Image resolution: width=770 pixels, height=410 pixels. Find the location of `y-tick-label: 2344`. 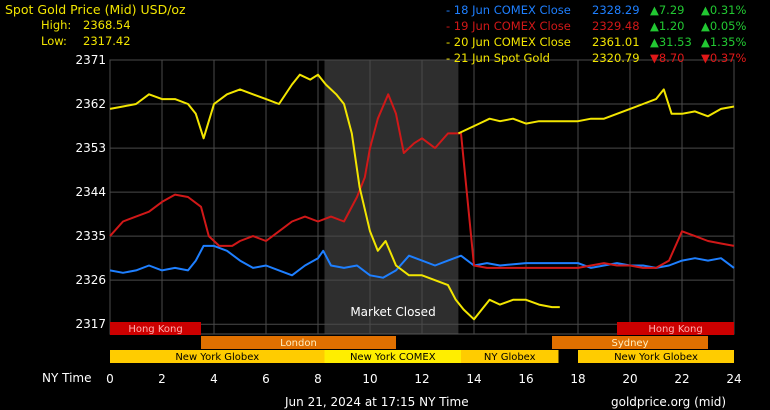

y-tick-label: 2344 is located at coordinates (90, 192).